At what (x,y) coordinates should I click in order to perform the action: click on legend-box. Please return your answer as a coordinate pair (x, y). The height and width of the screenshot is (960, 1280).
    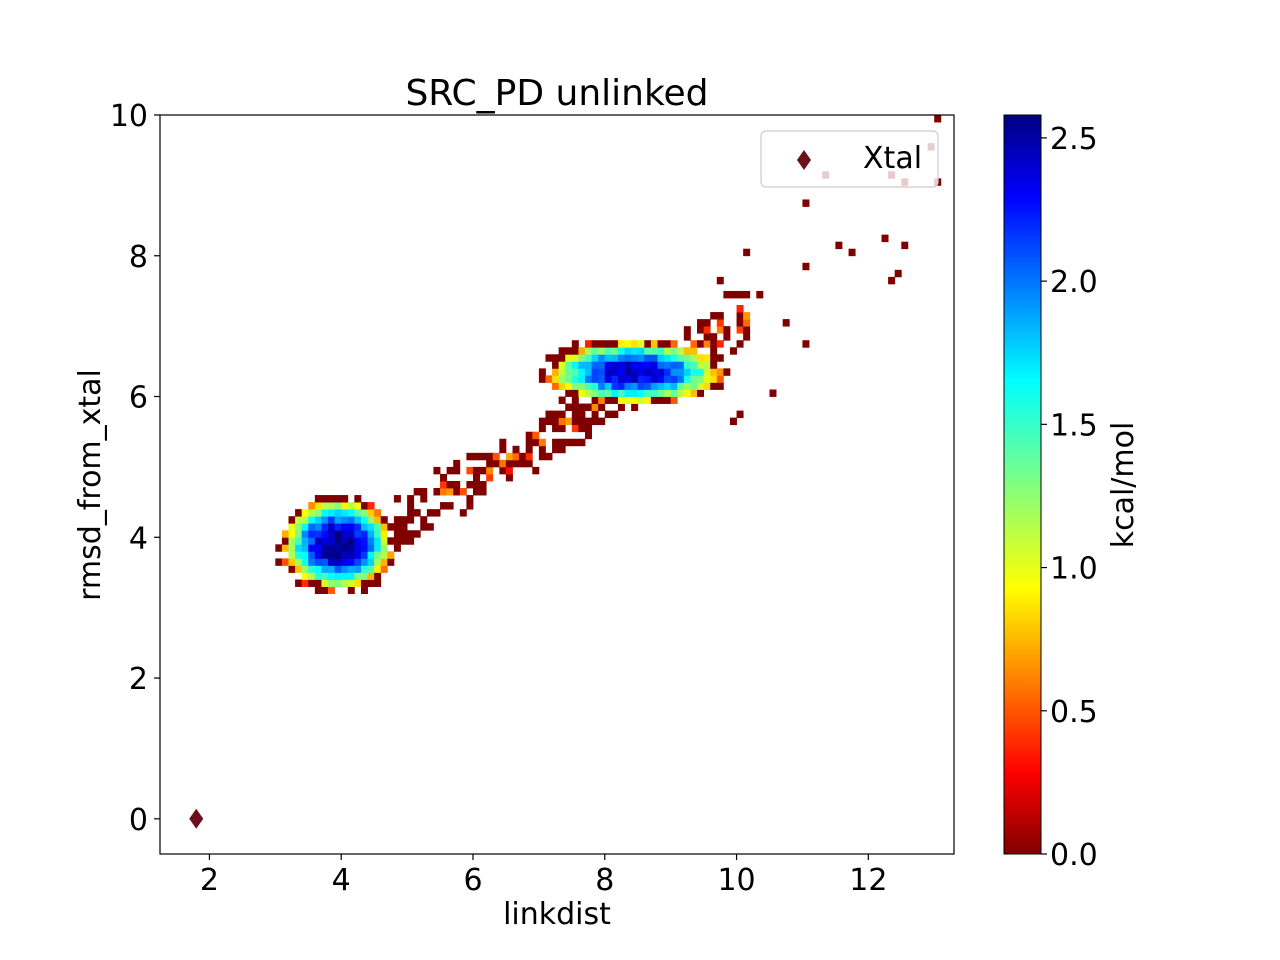
    Looking at the image, I should click on (849, 159).